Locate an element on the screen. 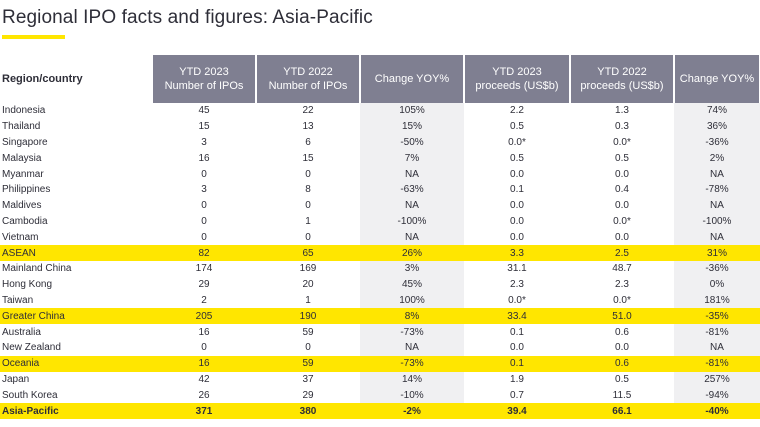 The width and height of the screenshot is (760, 427). cell-ytd2022-proceeds: 0.5 is located at coordinates (622, 158).